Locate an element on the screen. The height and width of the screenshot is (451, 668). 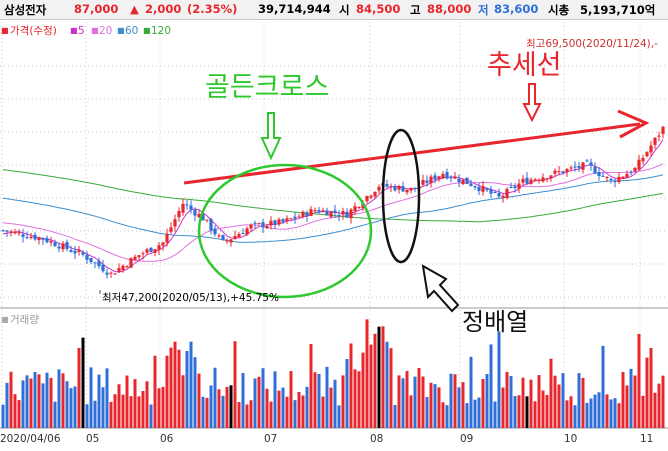
legend-ma-swatch-60: ■ is located at coordinates (121, 30).